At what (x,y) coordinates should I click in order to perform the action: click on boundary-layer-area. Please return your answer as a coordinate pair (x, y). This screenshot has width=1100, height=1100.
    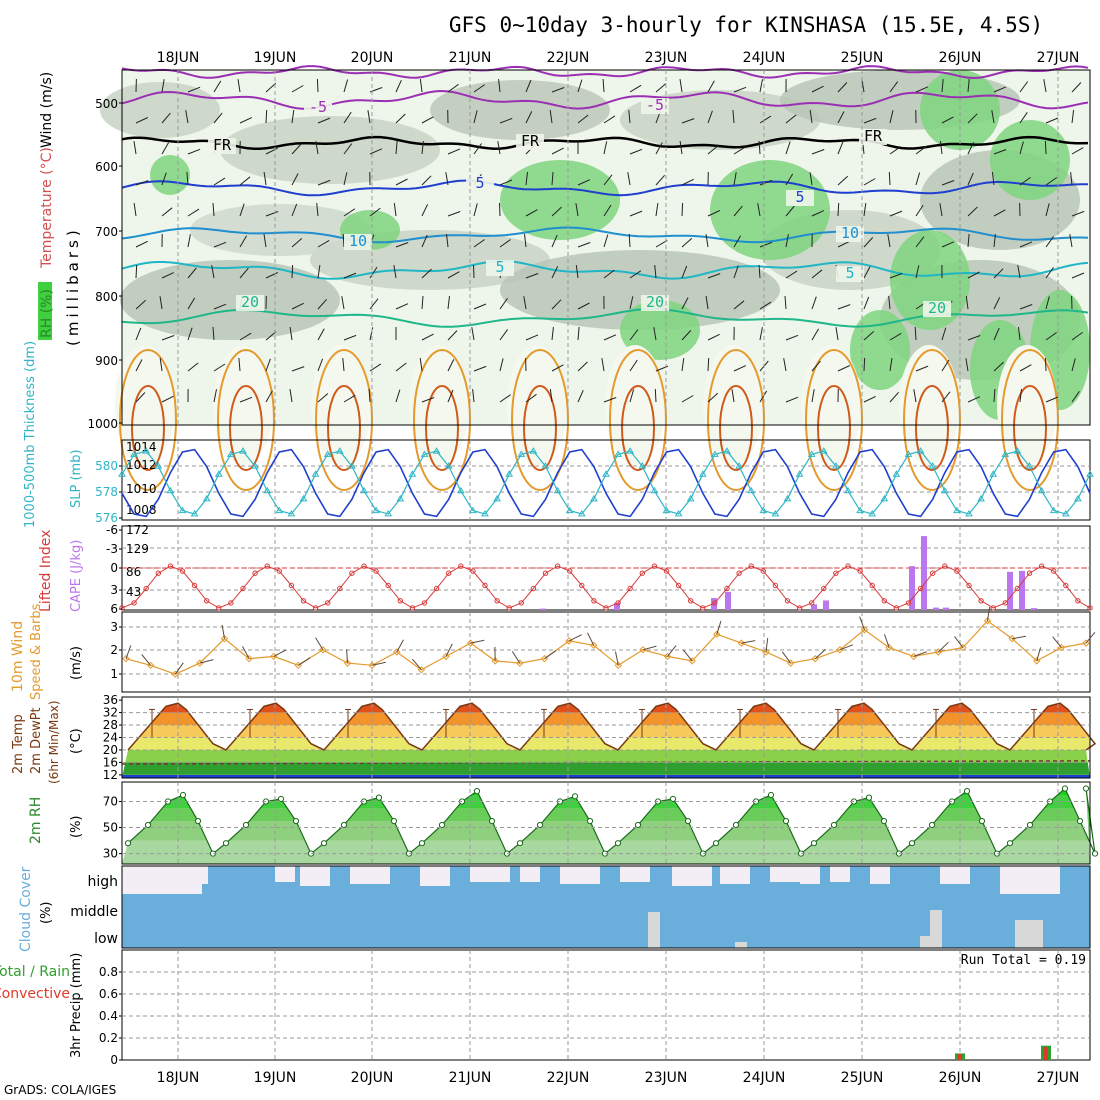
    Looking at the image, I should click on (145, 405).